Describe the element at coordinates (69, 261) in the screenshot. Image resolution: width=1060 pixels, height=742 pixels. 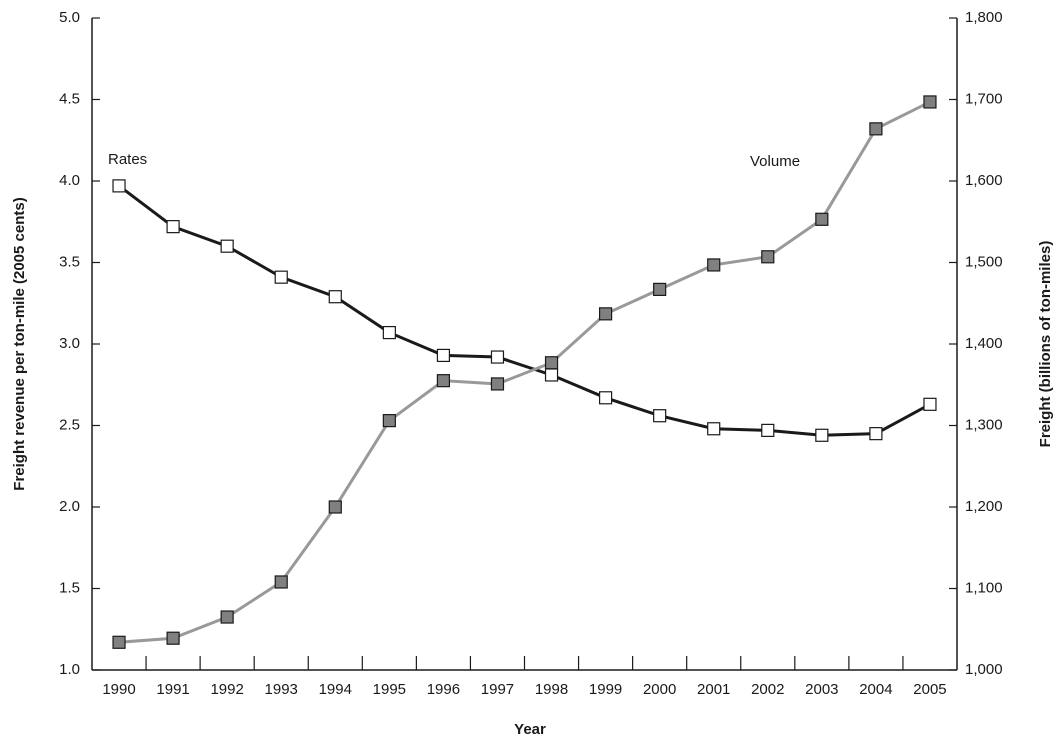
I see `y-tick-label: 3.5` at that location.